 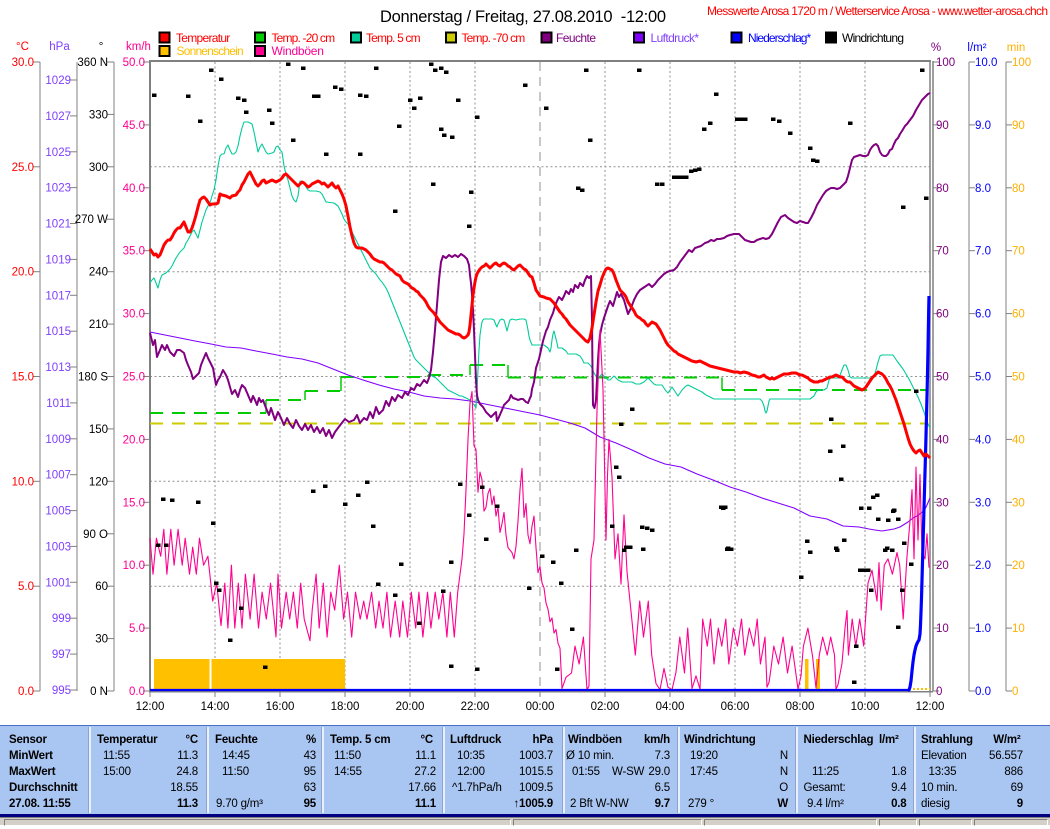 I want to click on svg-text: Temp. -20 cm, so click(x=304, y=38).